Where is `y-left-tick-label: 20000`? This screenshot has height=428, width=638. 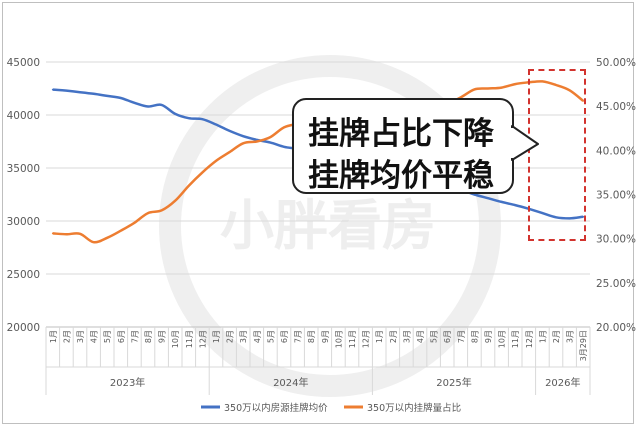 y-left-tick-label: 20000 is located at coordinates (23, 328).